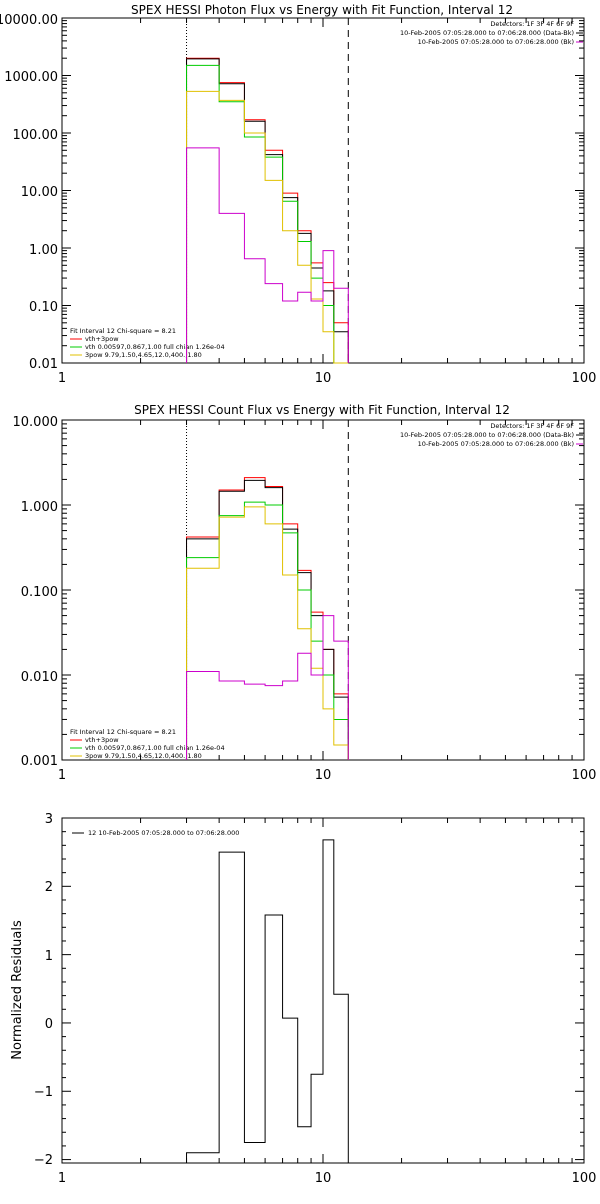  I want to click on count-series-3-step-line, so click(267, 633).